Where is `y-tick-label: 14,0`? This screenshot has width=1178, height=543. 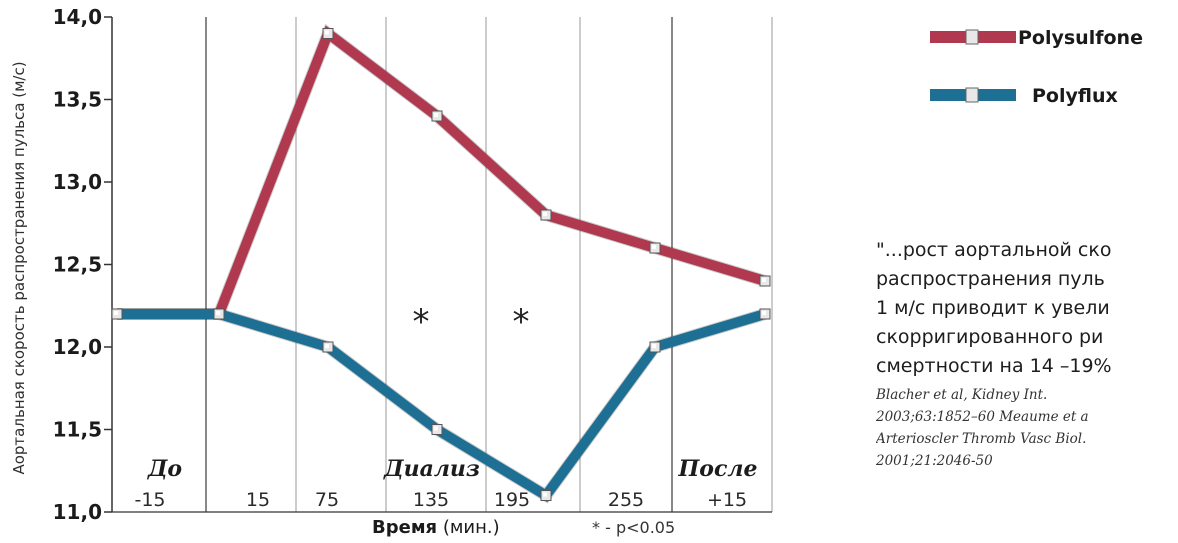 y-tick-label: 14,0 is located at coordinates (77, 17).